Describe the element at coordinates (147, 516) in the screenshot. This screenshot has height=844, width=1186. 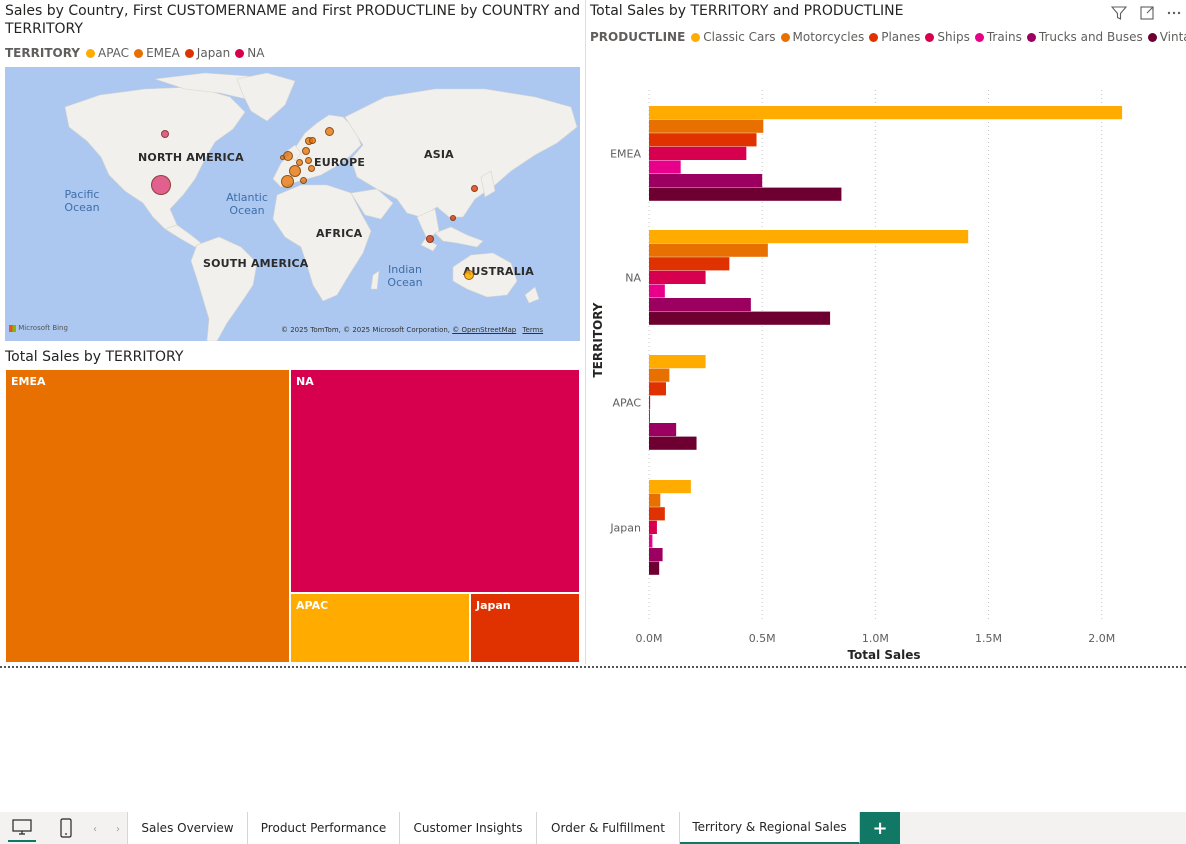
I see `treemap-tile-emea: EMEA` at that location.